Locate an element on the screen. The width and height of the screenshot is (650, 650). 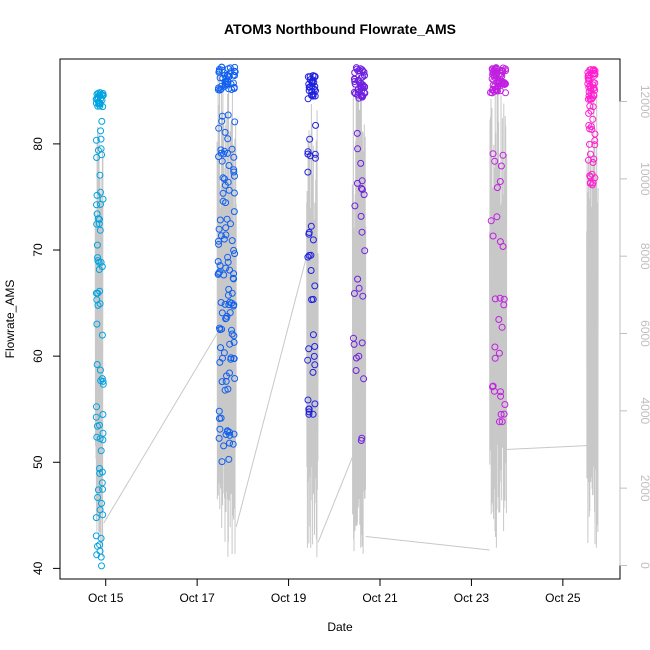
flow-line-spike is located at coordinates (312, 330).